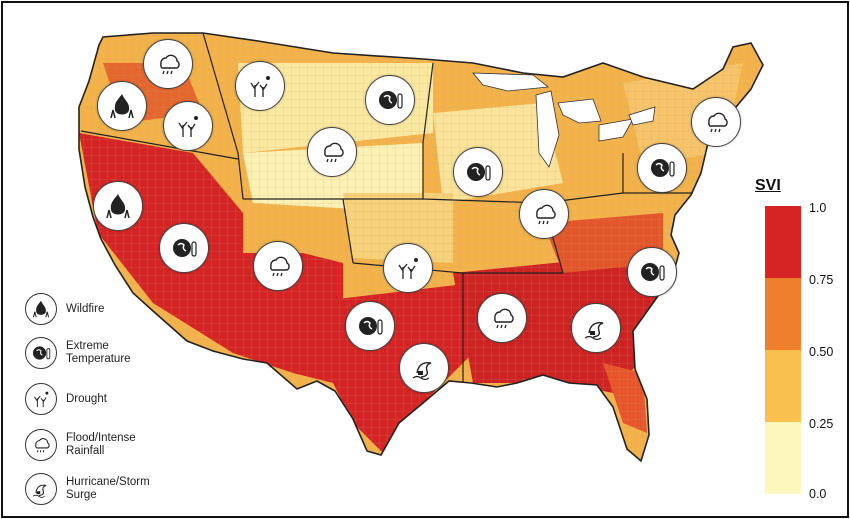 The width and height of the screenshot is (850, 519). What do you see at coordinates (783, 386) in the screenshot?
I see `svi-band-mid-low` at bounding box center [783, 386].